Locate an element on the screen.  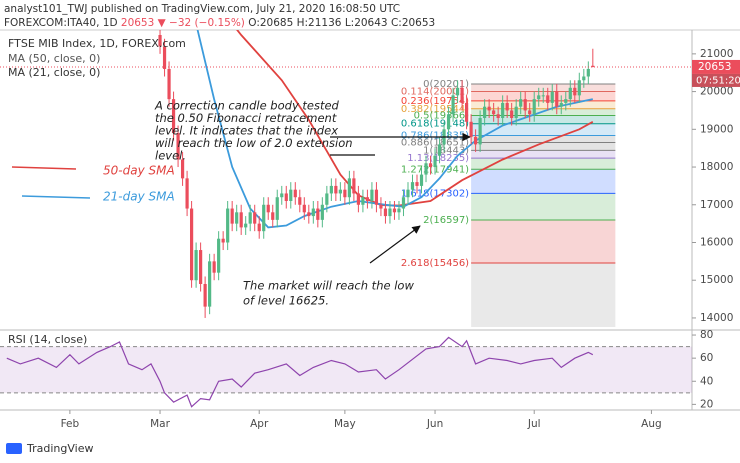
fib-label: 0(20201) is located at coordinates (446, 84).